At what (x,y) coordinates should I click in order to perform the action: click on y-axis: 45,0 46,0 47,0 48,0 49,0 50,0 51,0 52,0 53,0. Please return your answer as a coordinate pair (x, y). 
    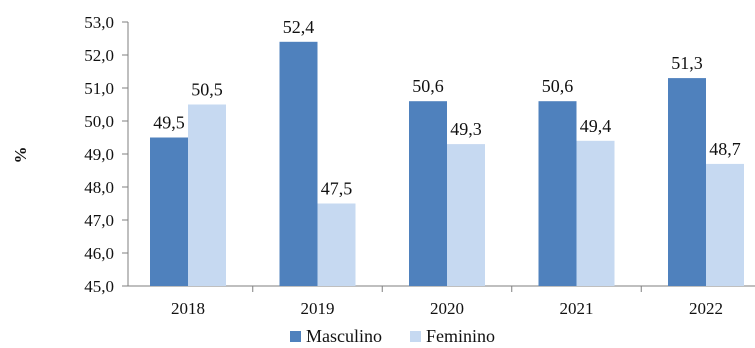
    Looking at the image, I should click on (106, 154).